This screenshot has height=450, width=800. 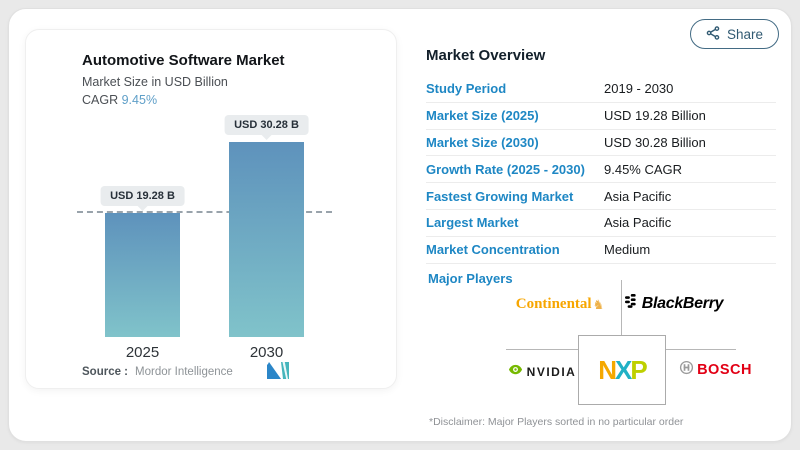 I want to click on source-value: Mordor Intelligence, so click(x=184, y=372).